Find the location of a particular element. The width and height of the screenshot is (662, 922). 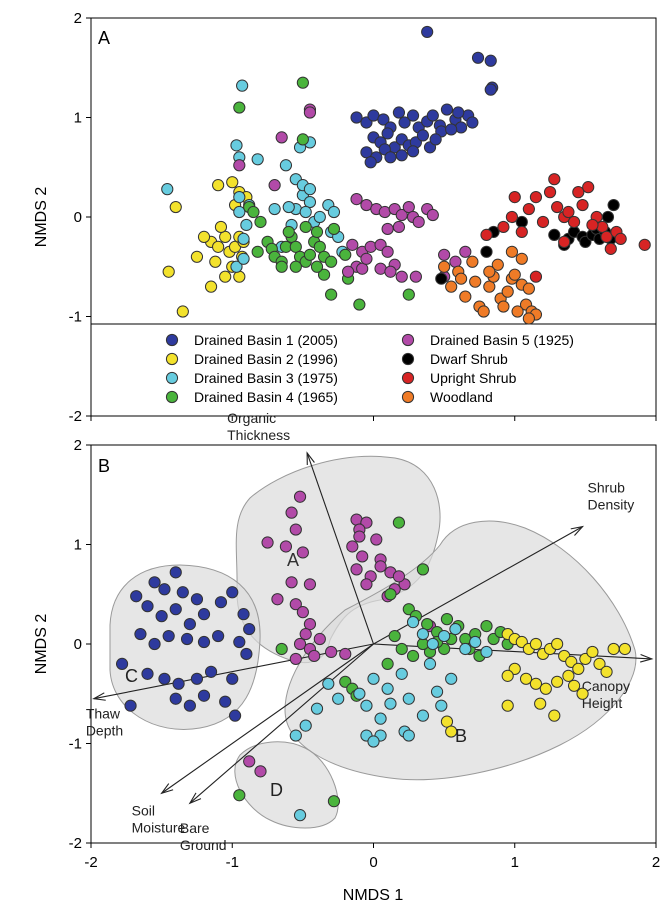

vector-label: Bare Ground is located at coordinates (203, 836).